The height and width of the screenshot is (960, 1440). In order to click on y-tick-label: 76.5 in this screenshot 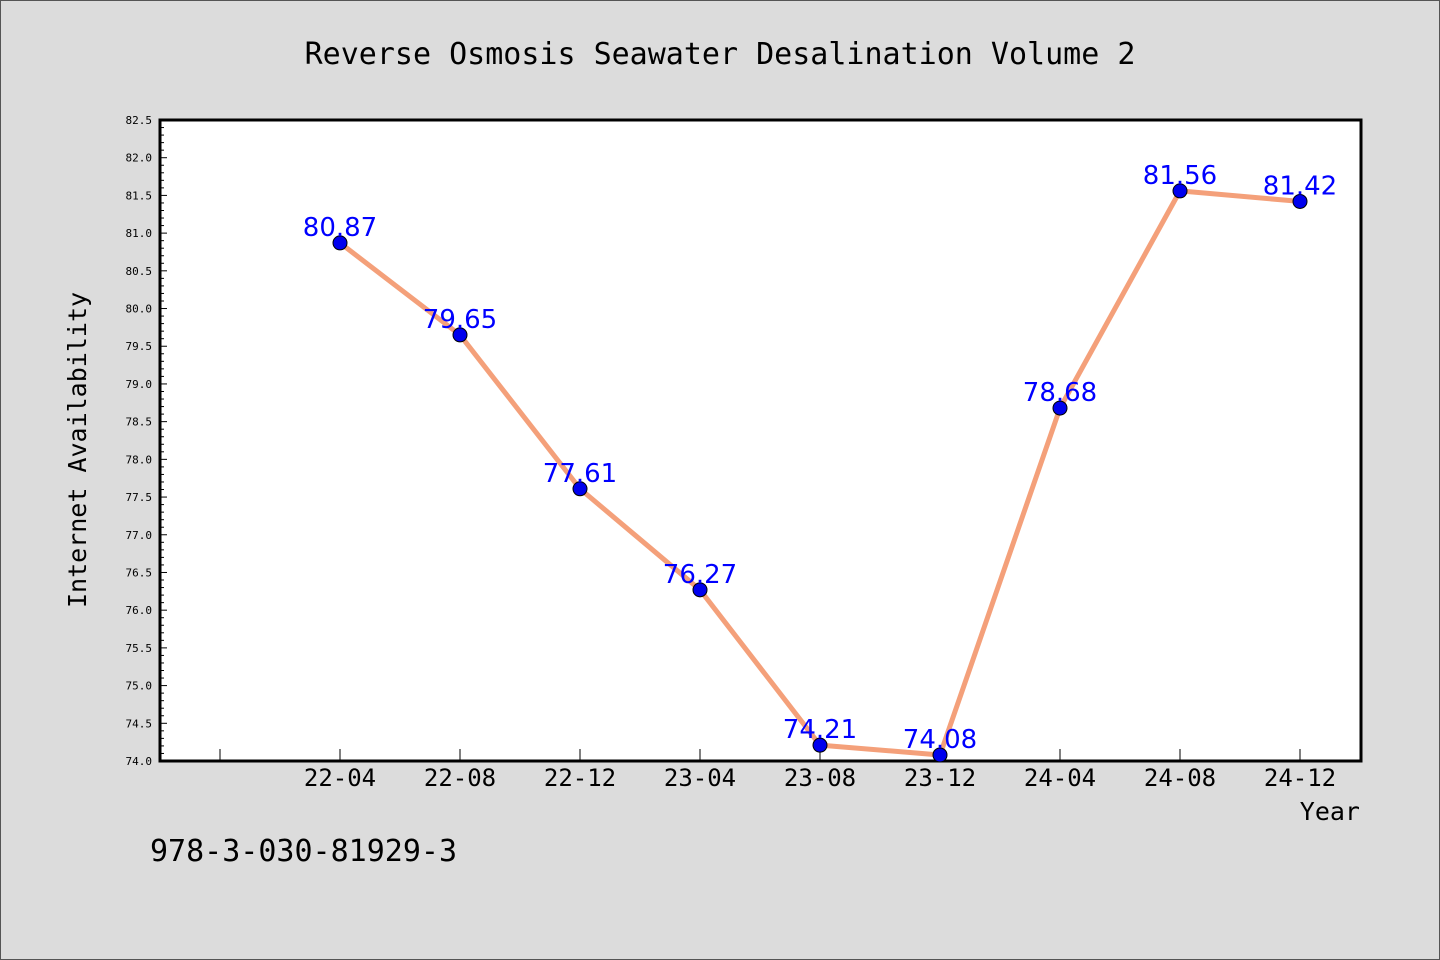, I will do `click(139, 572)`.